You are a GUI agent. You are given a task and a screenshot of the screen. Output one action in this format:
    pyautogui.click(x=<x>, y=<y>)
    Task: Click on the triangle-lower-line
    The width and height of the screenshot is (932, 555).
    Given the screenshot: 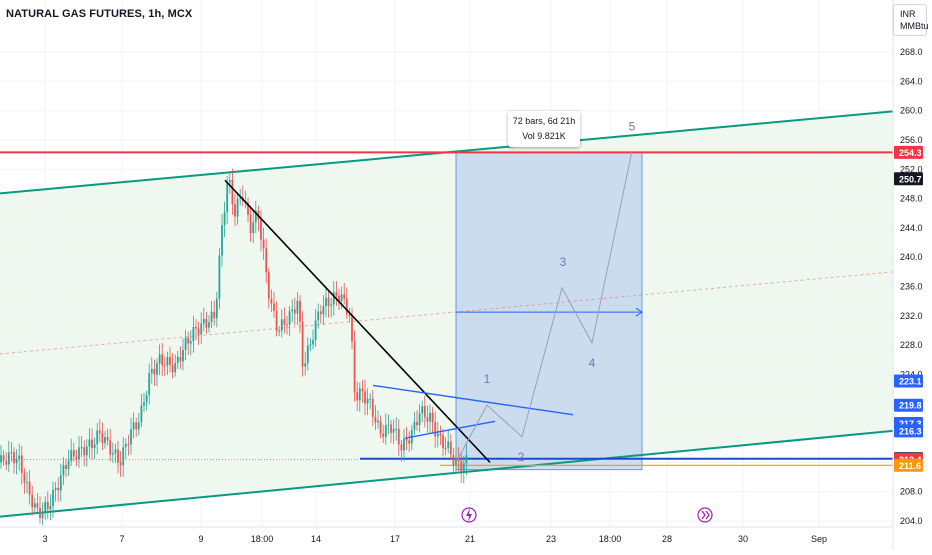 What is the action you would take?
    pyautogui.click(x=450, y=429)
    